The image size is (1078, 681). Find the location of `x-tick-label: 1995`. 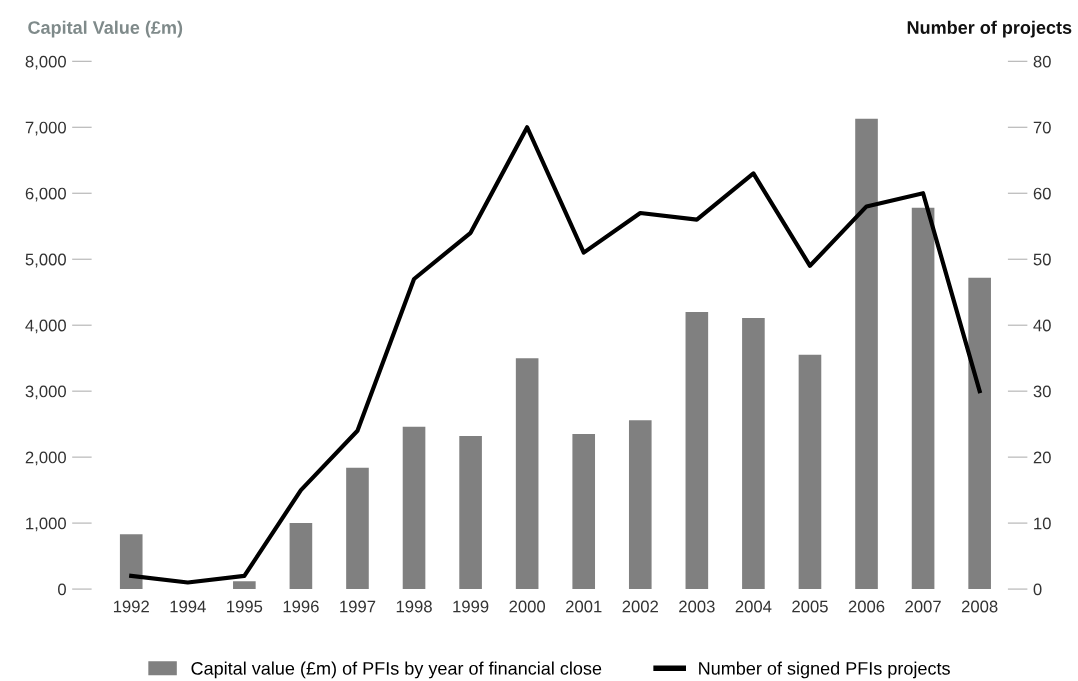

x-tick-label: 1995 is located at coordinates (245, 606).